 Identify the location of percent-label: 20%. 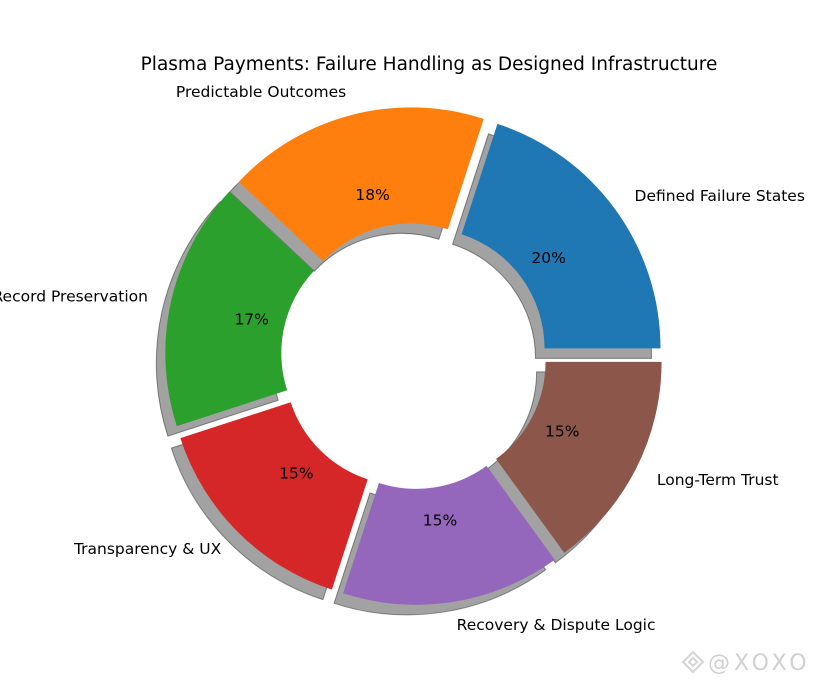
(548, 258).